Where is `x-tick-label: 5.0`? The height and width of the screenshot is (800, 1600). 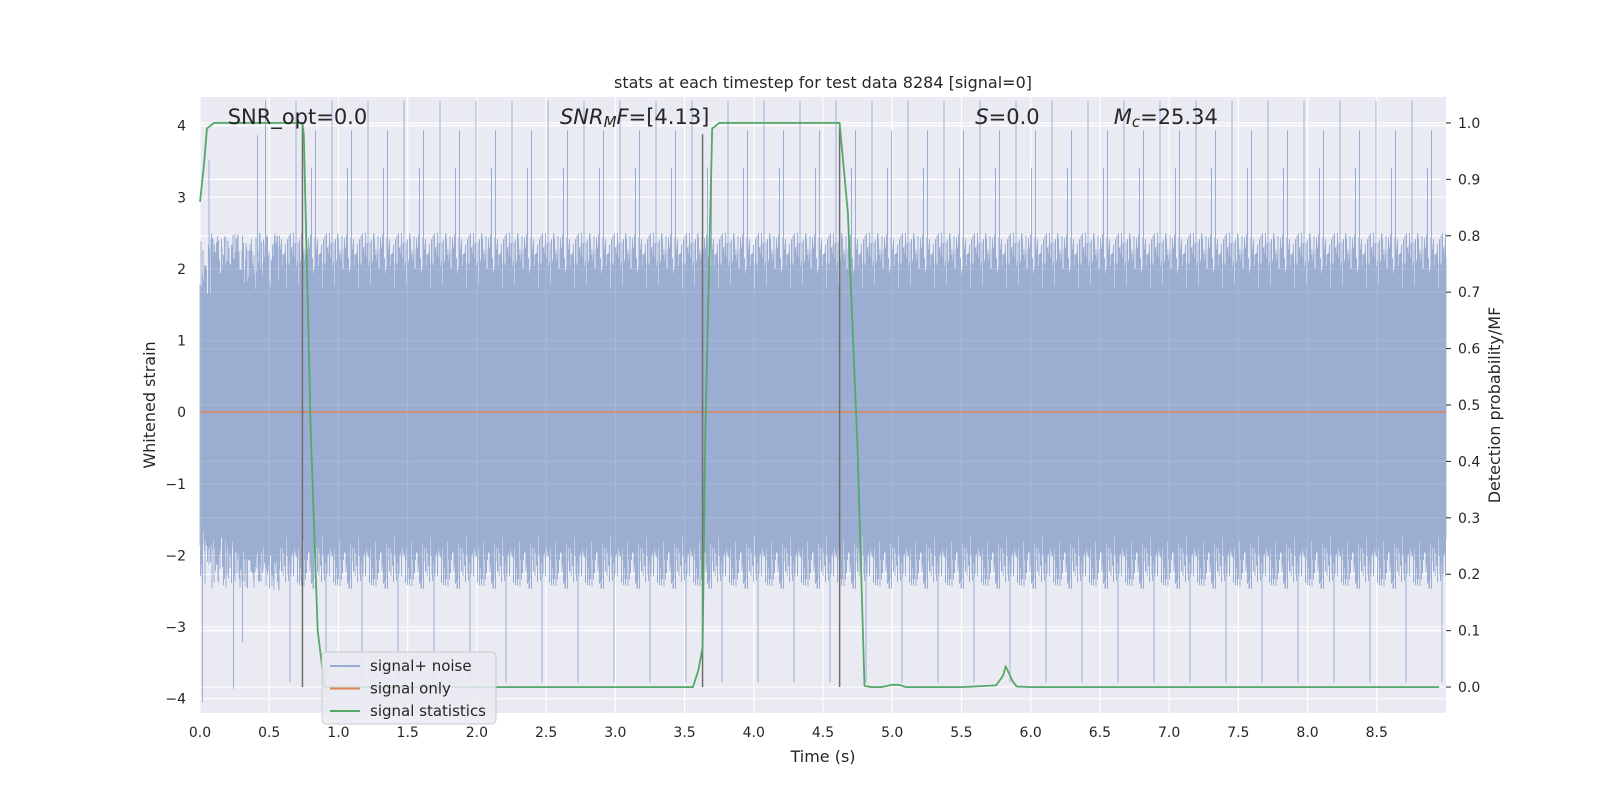 x-tick-label: 5.0 is located at coordinates (892, 733).